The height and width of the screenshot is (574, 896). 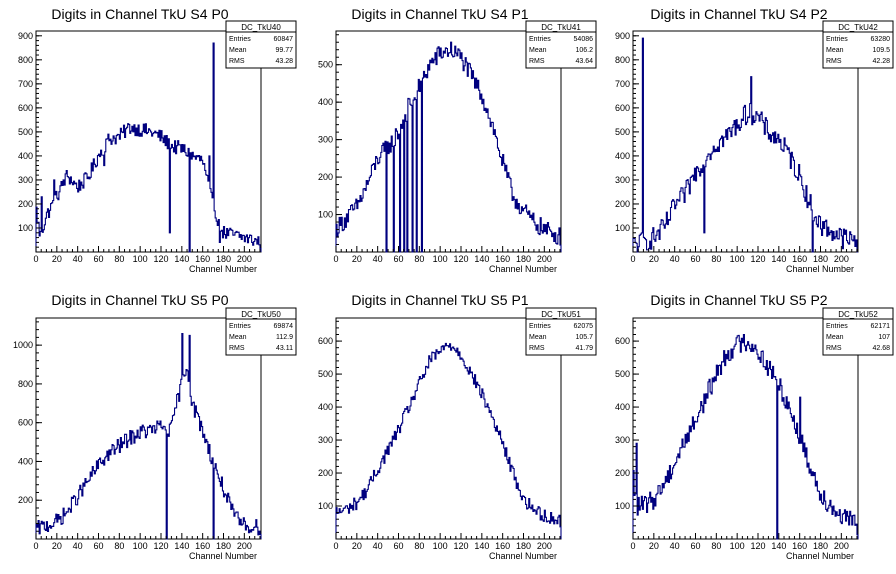 I want to click on stats-value: 99.77, so click(x=284, y=50).